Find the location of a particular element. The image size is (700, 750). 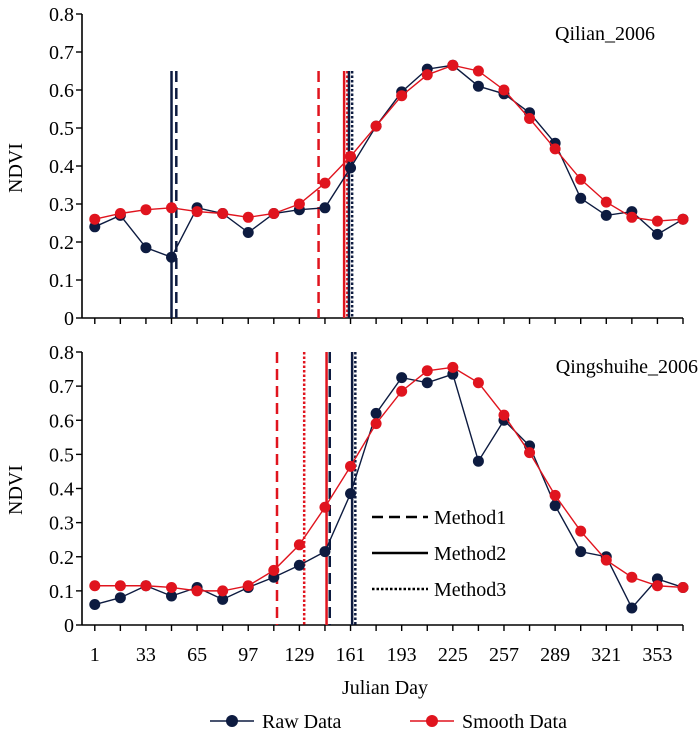

method-legend-label: Method1 is located at coordinates (470, 518).